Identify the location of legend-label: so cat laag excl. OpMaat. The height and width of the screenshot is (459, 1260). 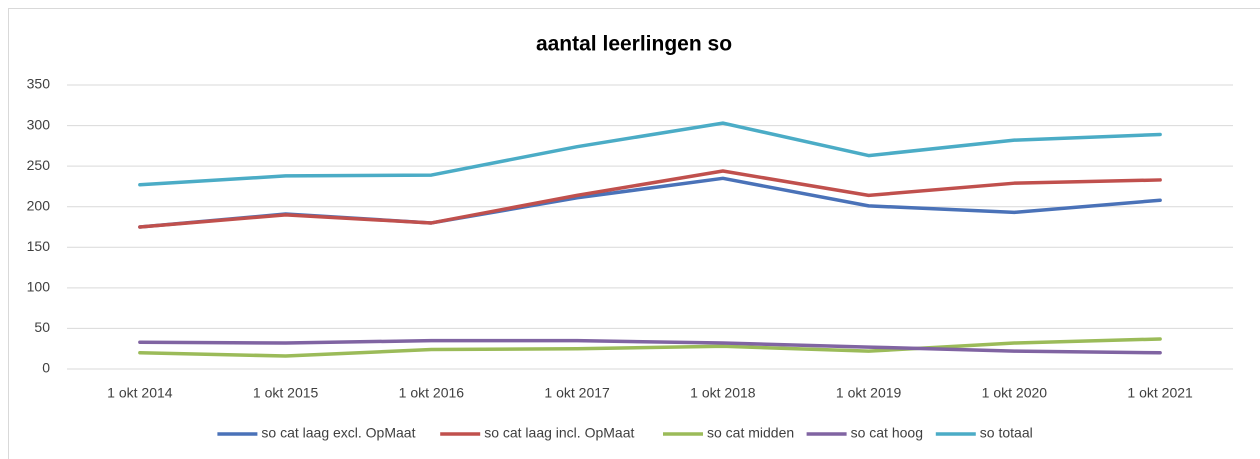
(338, 433).